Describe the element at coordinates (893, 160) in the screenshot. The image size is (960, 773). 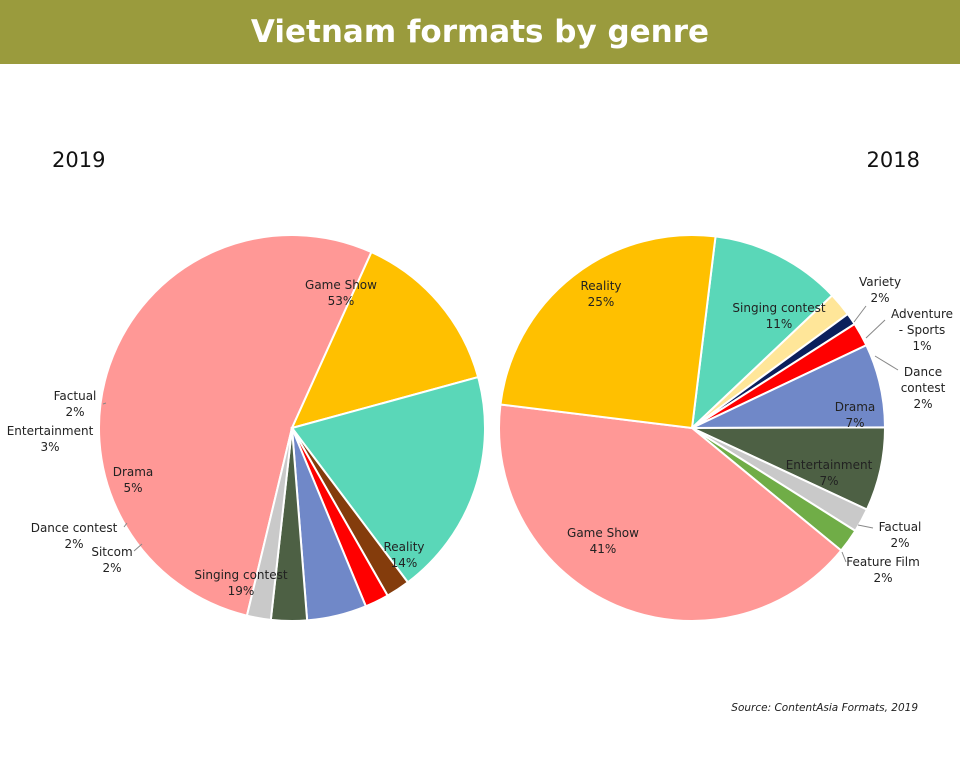
I see `chart-2018-title: 2018` at that location.